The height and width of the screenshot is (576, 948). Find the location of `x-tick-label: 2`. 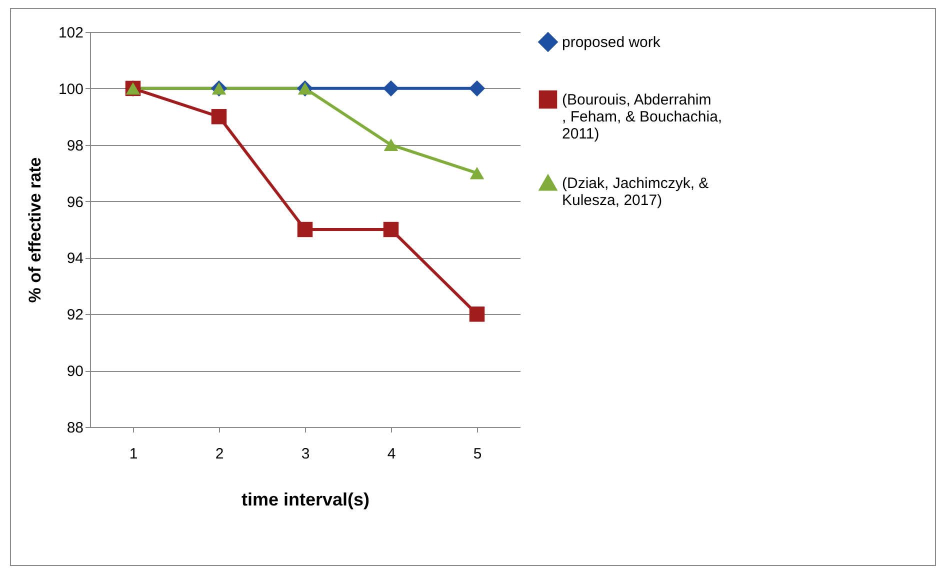

x-tick-label: 2 is located at coordinates (219, 454).